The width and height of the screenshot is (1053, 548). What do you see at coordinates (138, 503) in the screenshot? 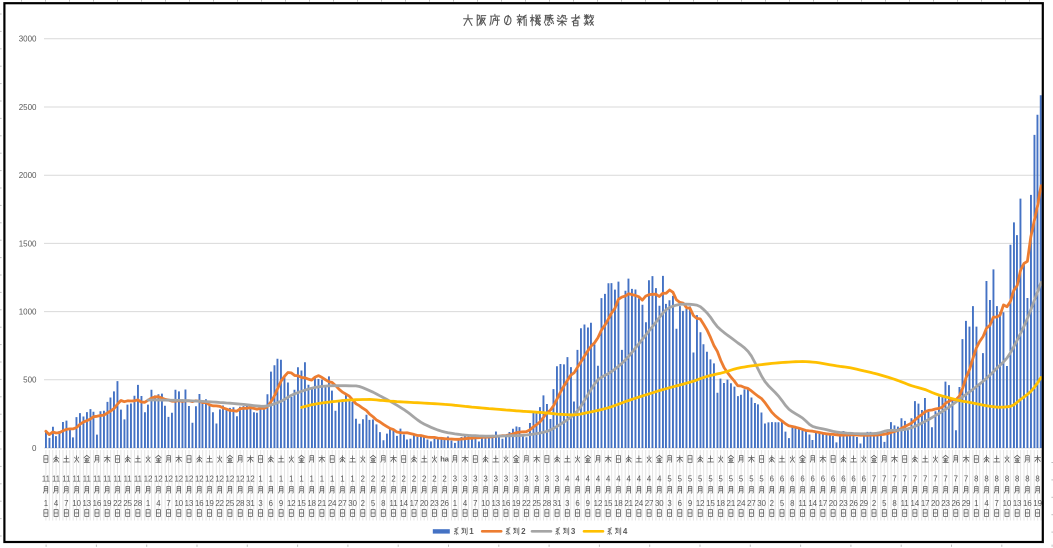
I see `svg-text: 28` at bounding box center [138, 503].